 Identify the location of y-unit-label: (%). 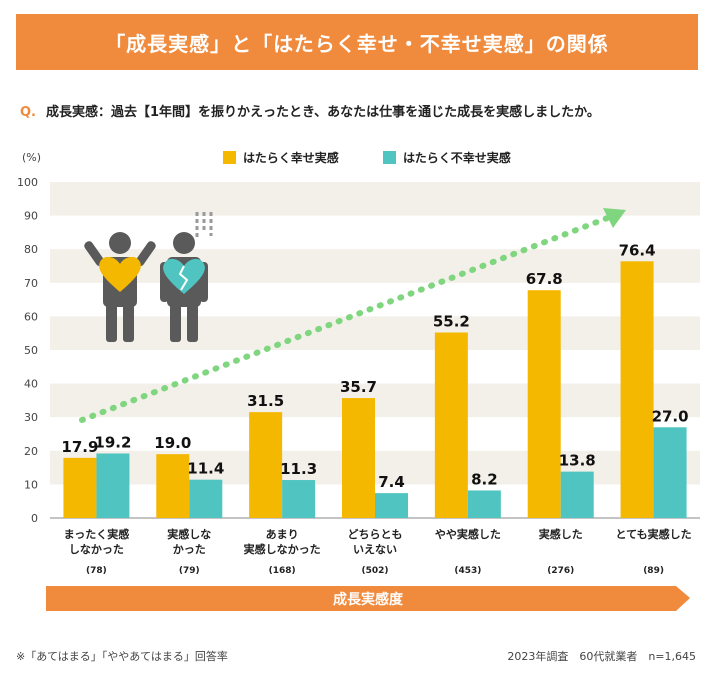
(31, 157).